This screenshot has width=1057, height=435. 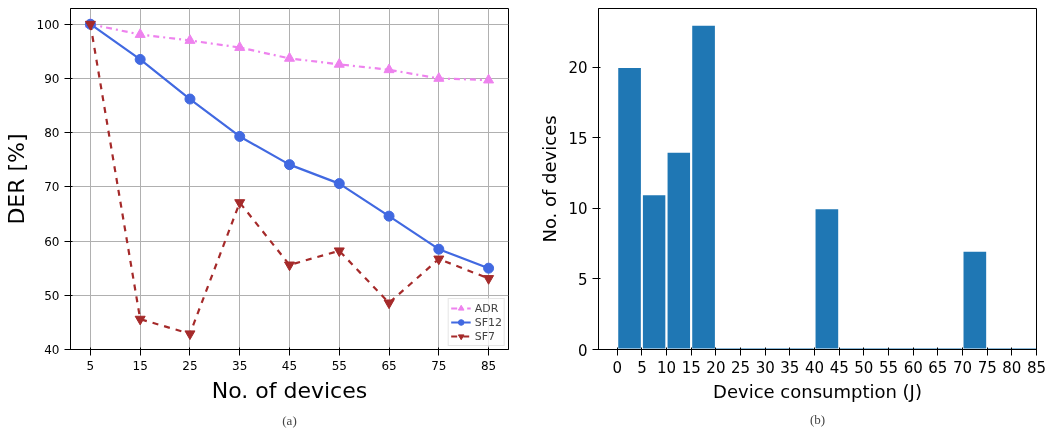 What do you see at coordinates (582, 350) in the screenshot?
I see `y-tick-label: 0` at bounding box center [582, 350].